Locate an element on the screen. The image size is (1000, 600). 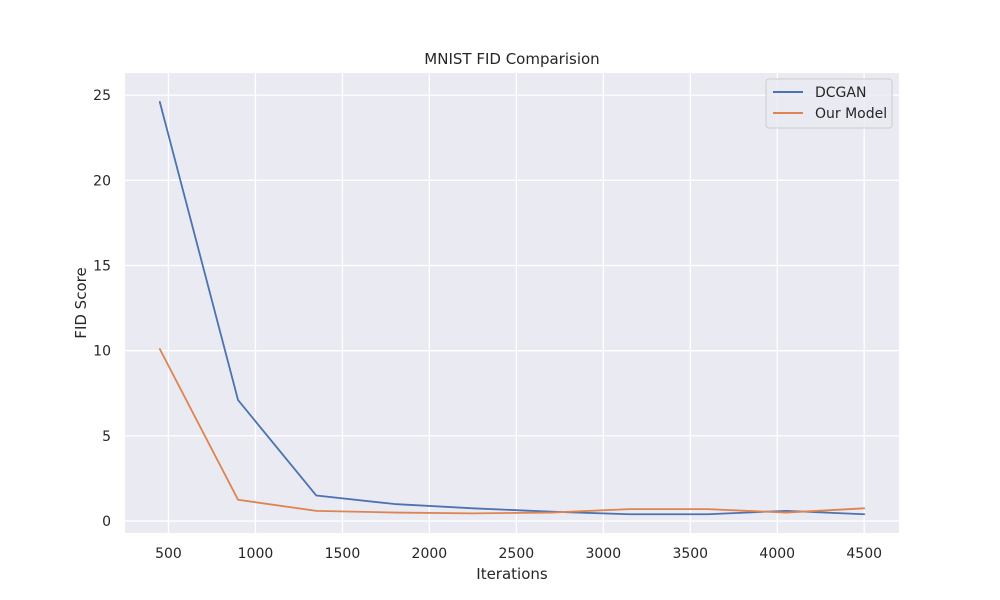
legend: DCGAN Our Model is located at coordinates (829, 103).